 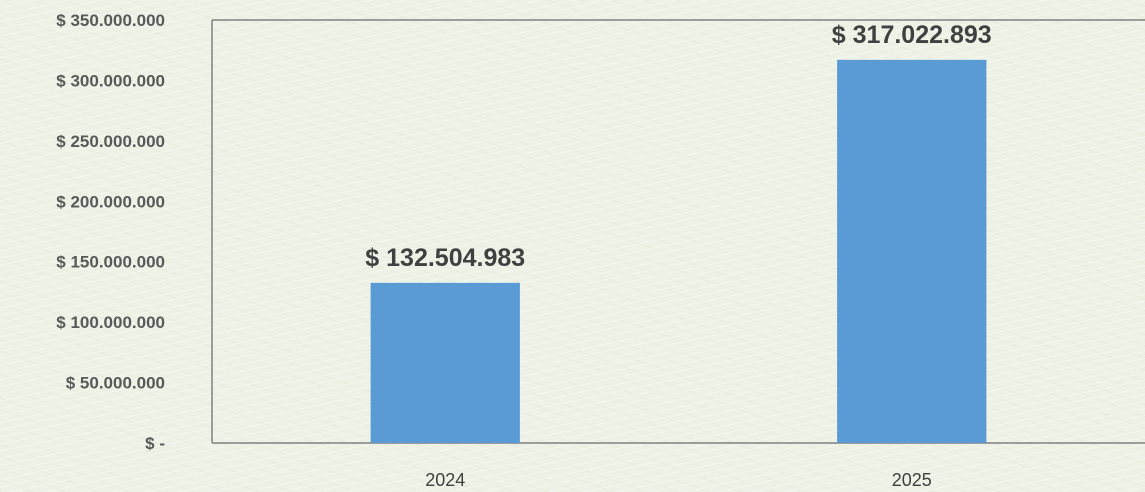 I want to click on y-tick-label: $ 350.000.000, so click(x=110, y=20).